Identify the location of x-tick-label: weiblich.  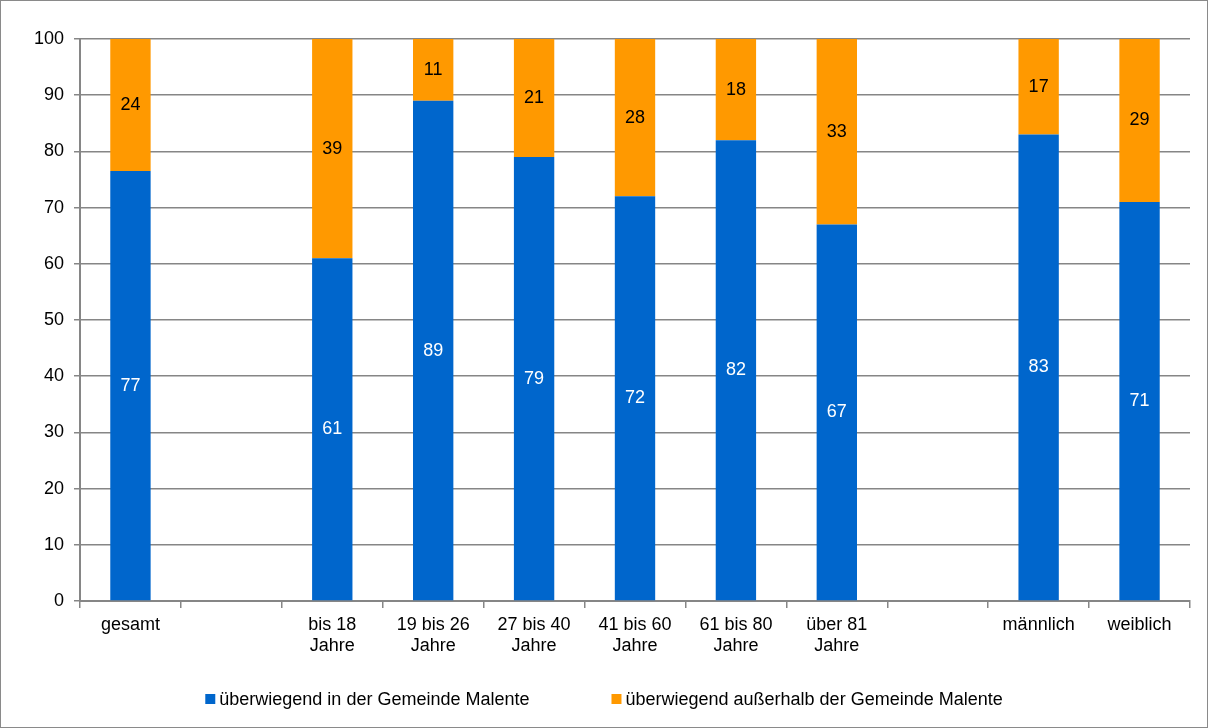
(1139, 623).